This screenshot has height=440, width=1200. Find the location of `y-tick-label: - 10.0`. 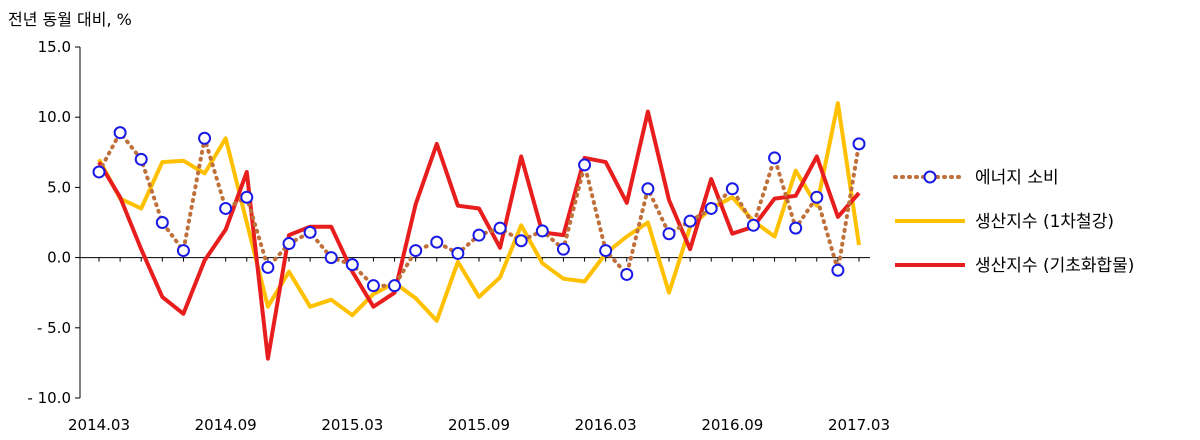

y-tick-label: - 10.0 is located at coordinates (49, 398).